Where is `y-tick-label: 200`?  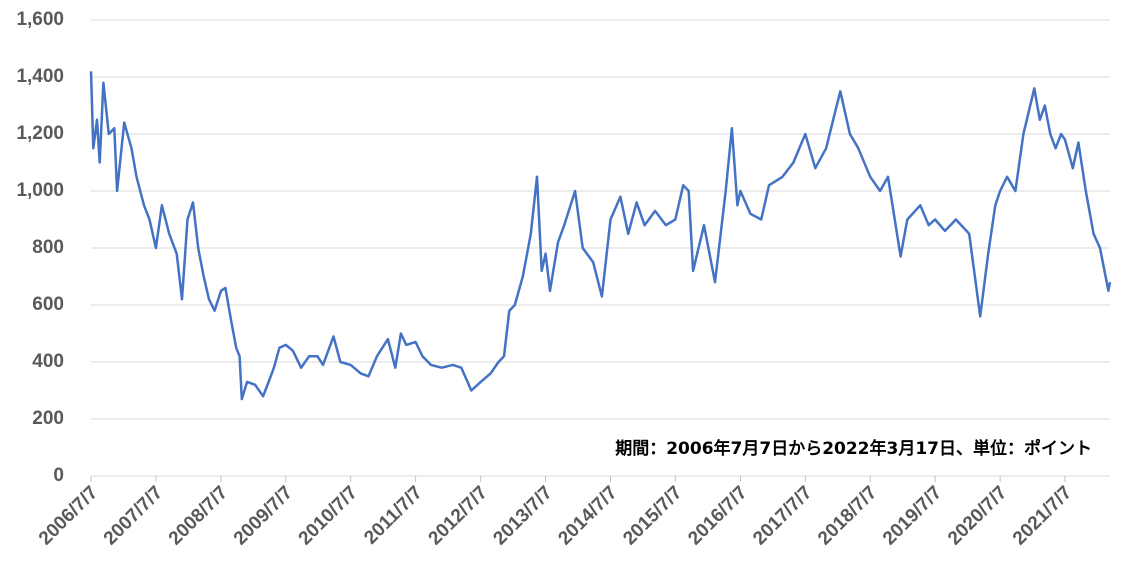
y-tick-label: 200 is located at coordinates (48, 418).